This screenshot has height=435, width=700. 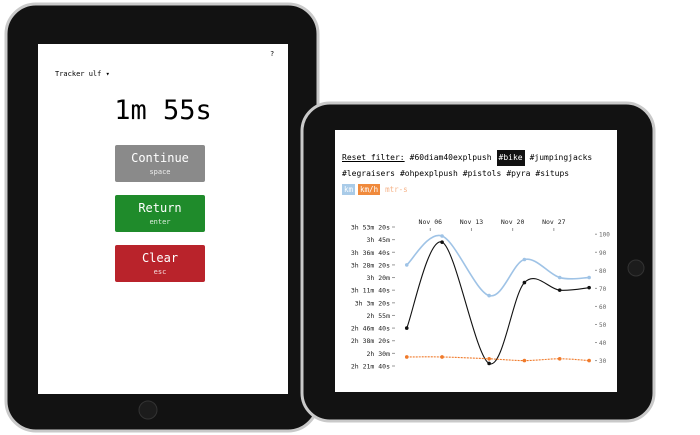 I want to click on y2-tick-label: 60, so click(x=603, y=307).